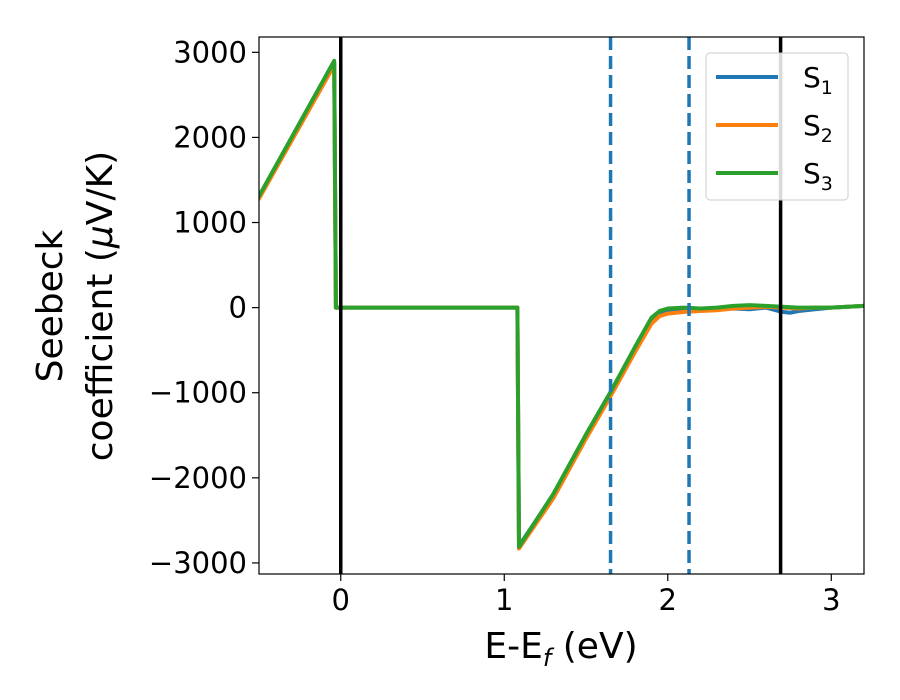 The width and height of the screenshot is (900, 700). Describe the element at coordinates (668, 600) in the screenshot. I see `x-tick-label: 2` at that location.